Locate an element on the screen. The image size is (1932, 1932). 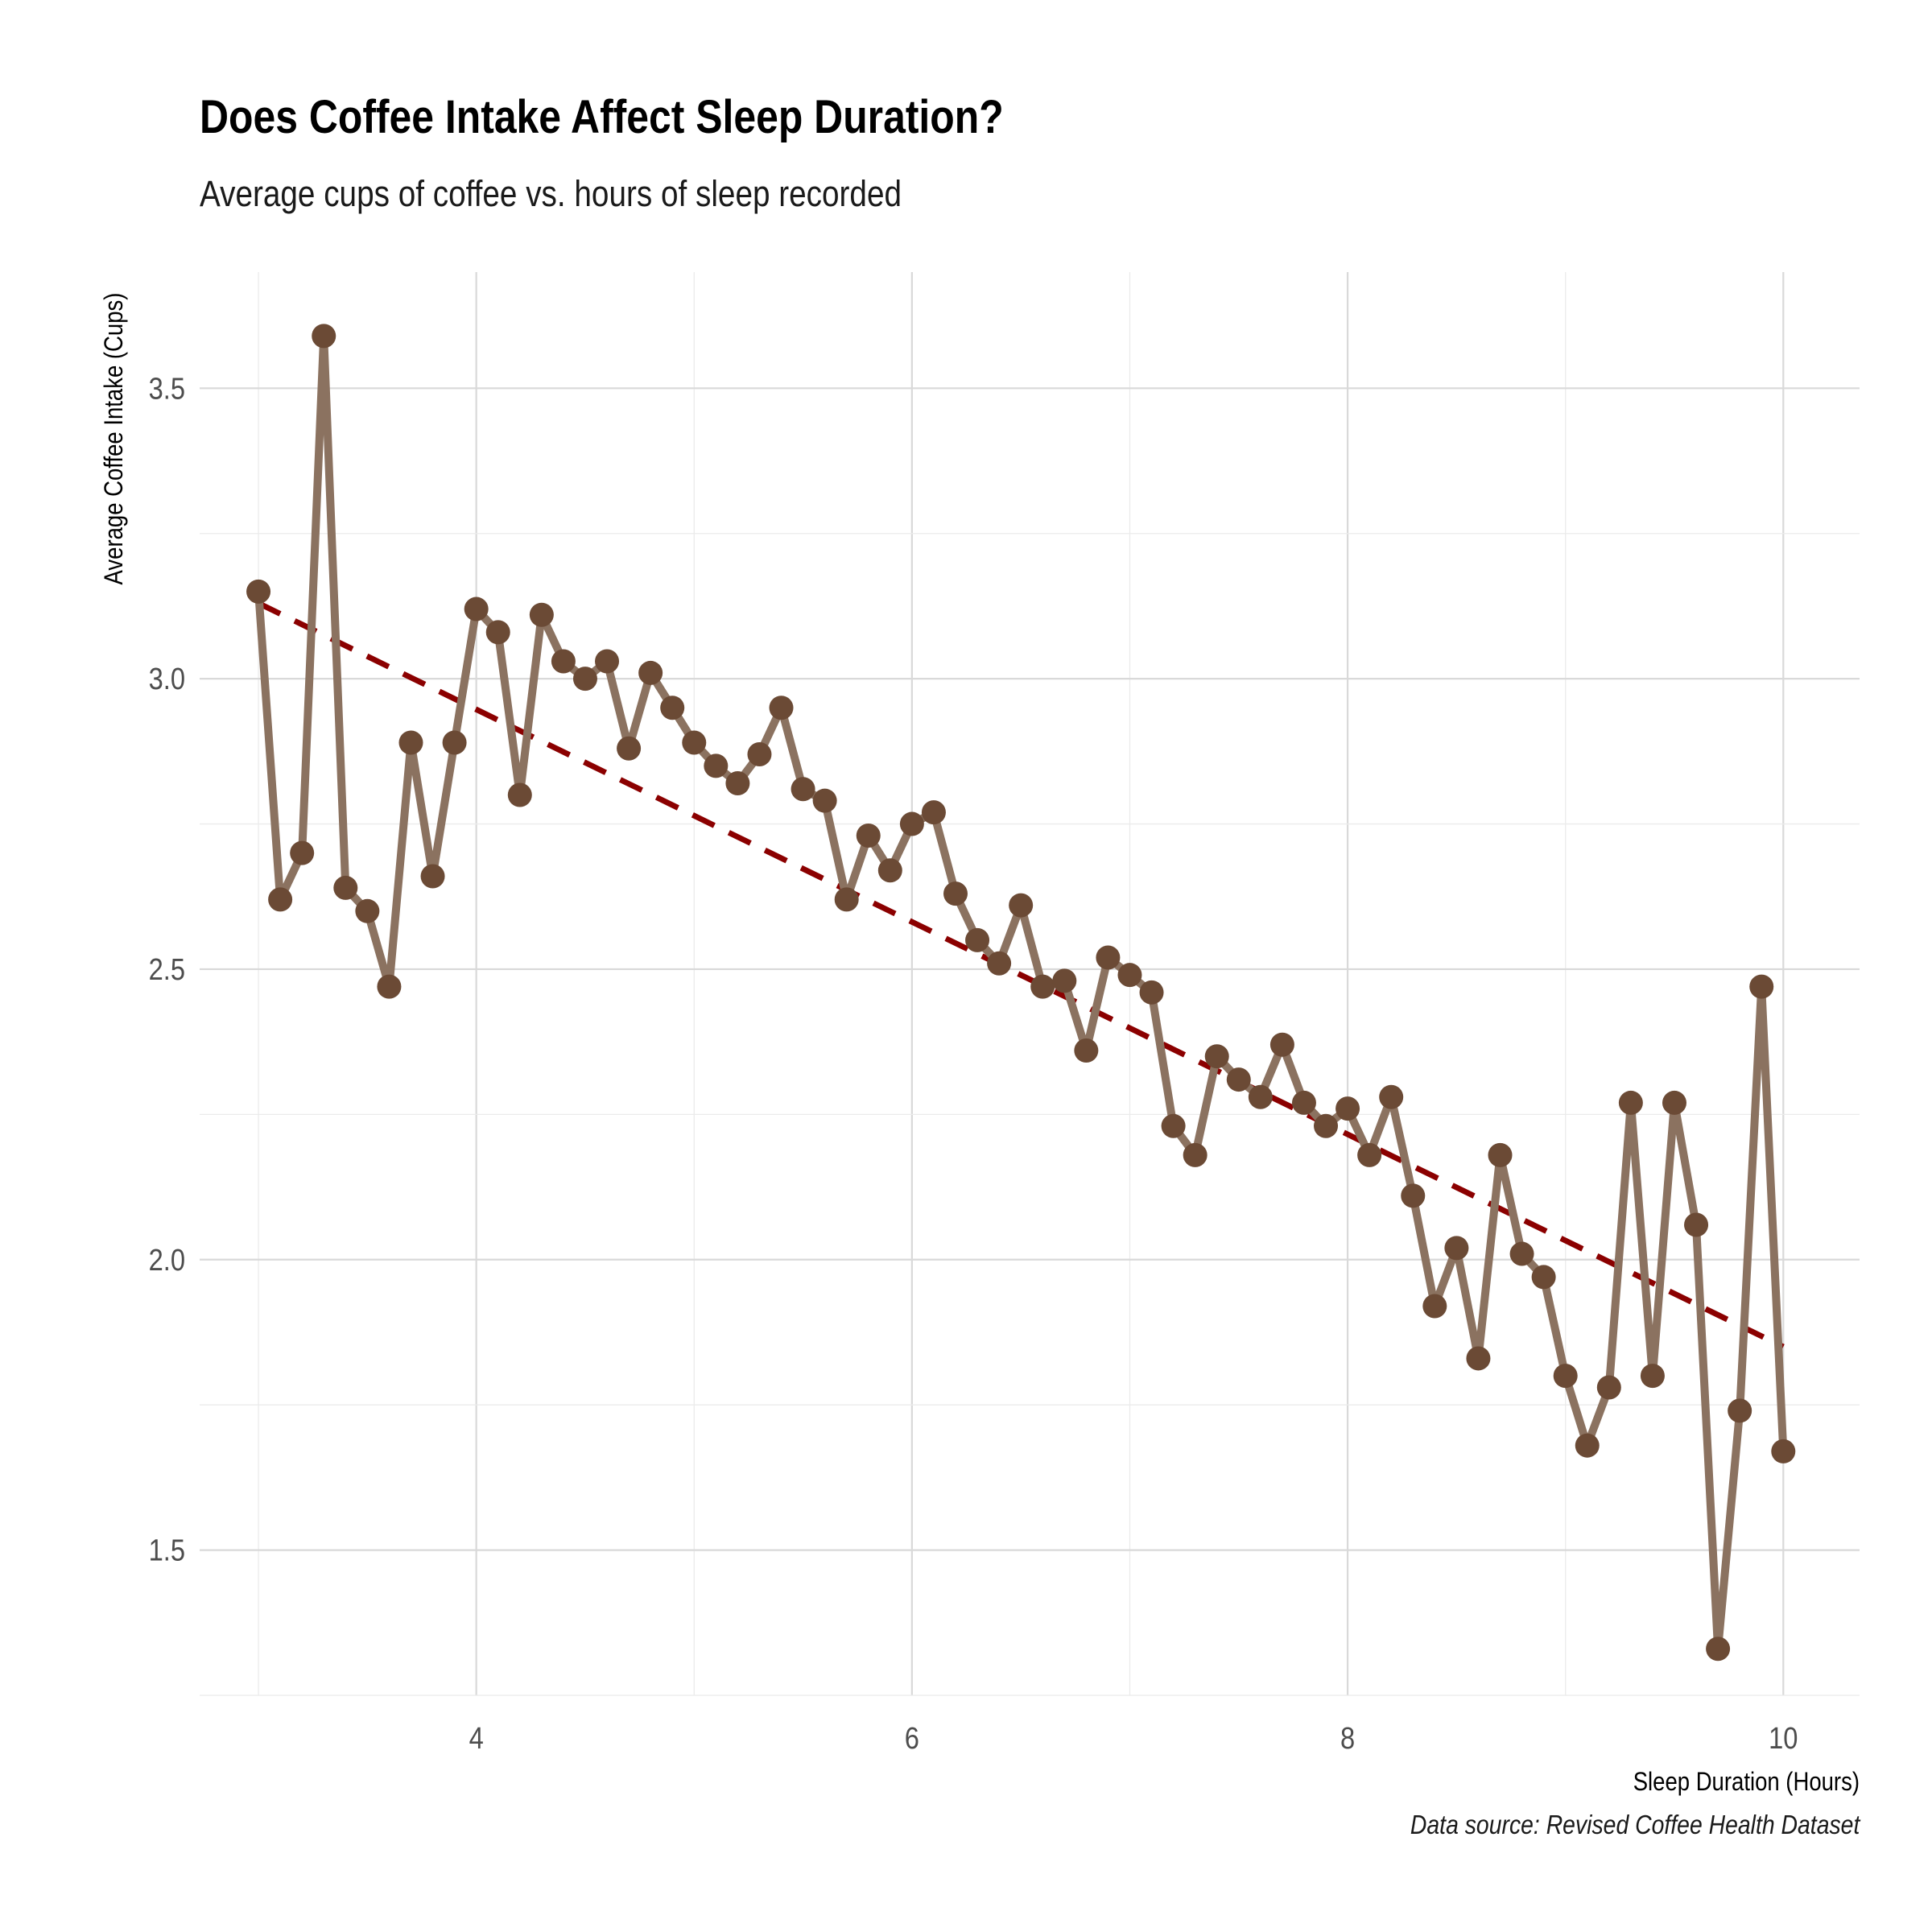
y-axis-title: Average Coffee Intake (Cups) is located at coordinates (114, 439).